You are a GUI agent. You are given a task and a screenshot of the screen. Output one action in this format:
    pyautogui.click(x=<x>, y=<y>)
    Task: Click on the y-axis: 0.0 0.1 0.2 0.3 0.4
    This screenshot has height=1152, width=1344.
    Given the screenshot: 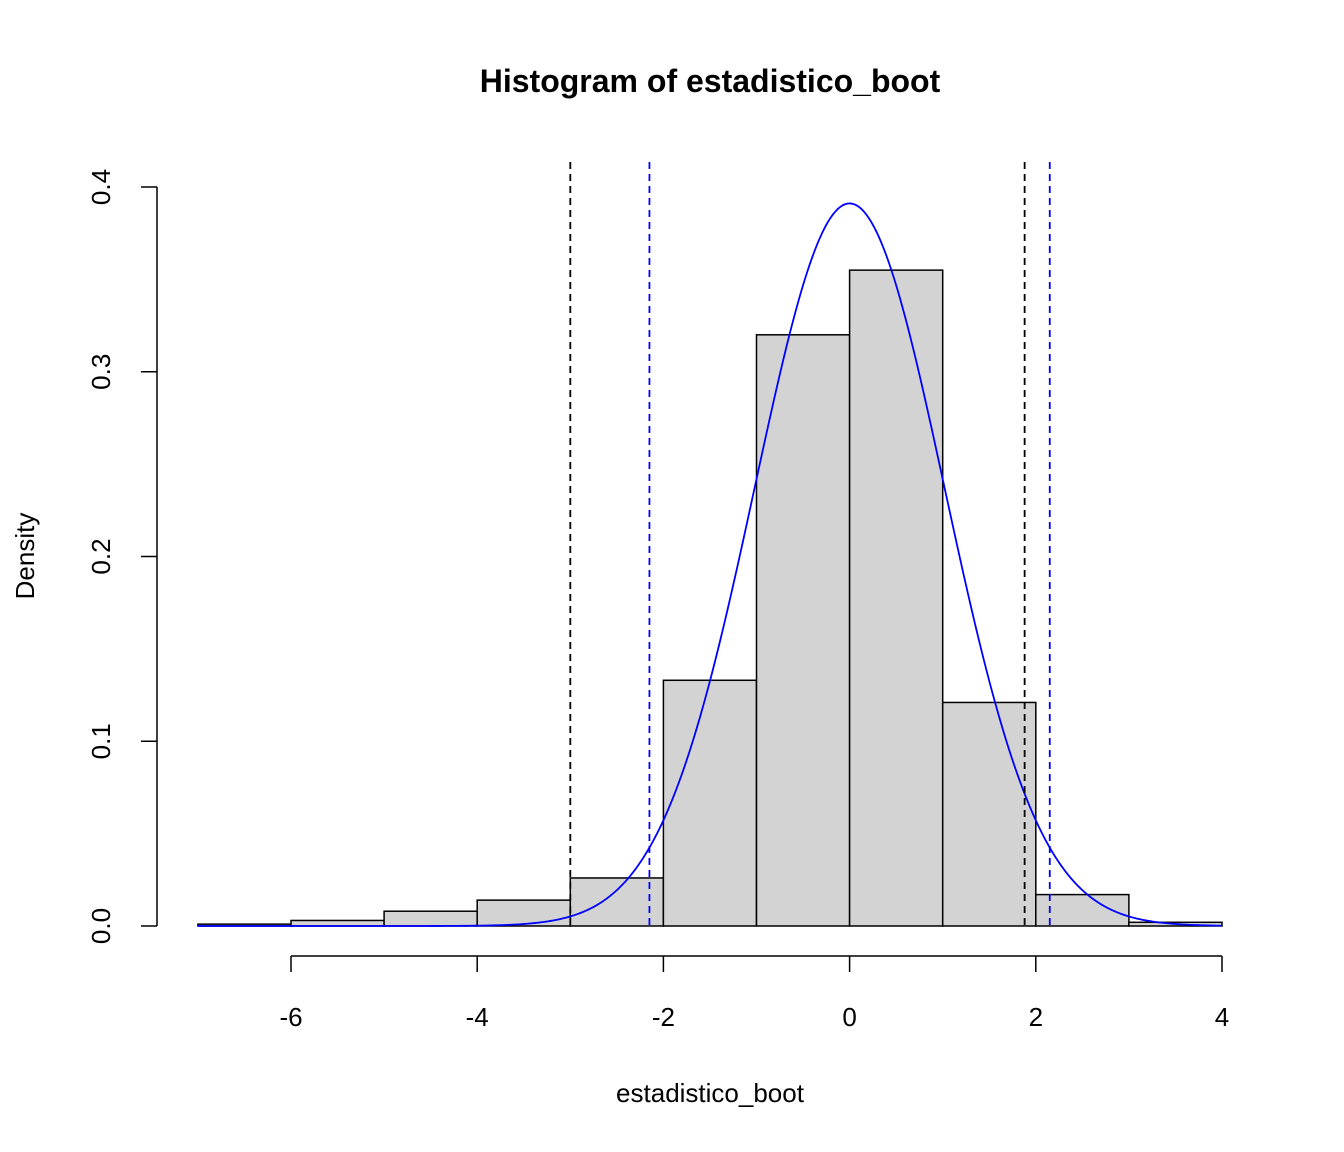 What is the action you would take?
    pyautogui.click(x=122, y=556)
    